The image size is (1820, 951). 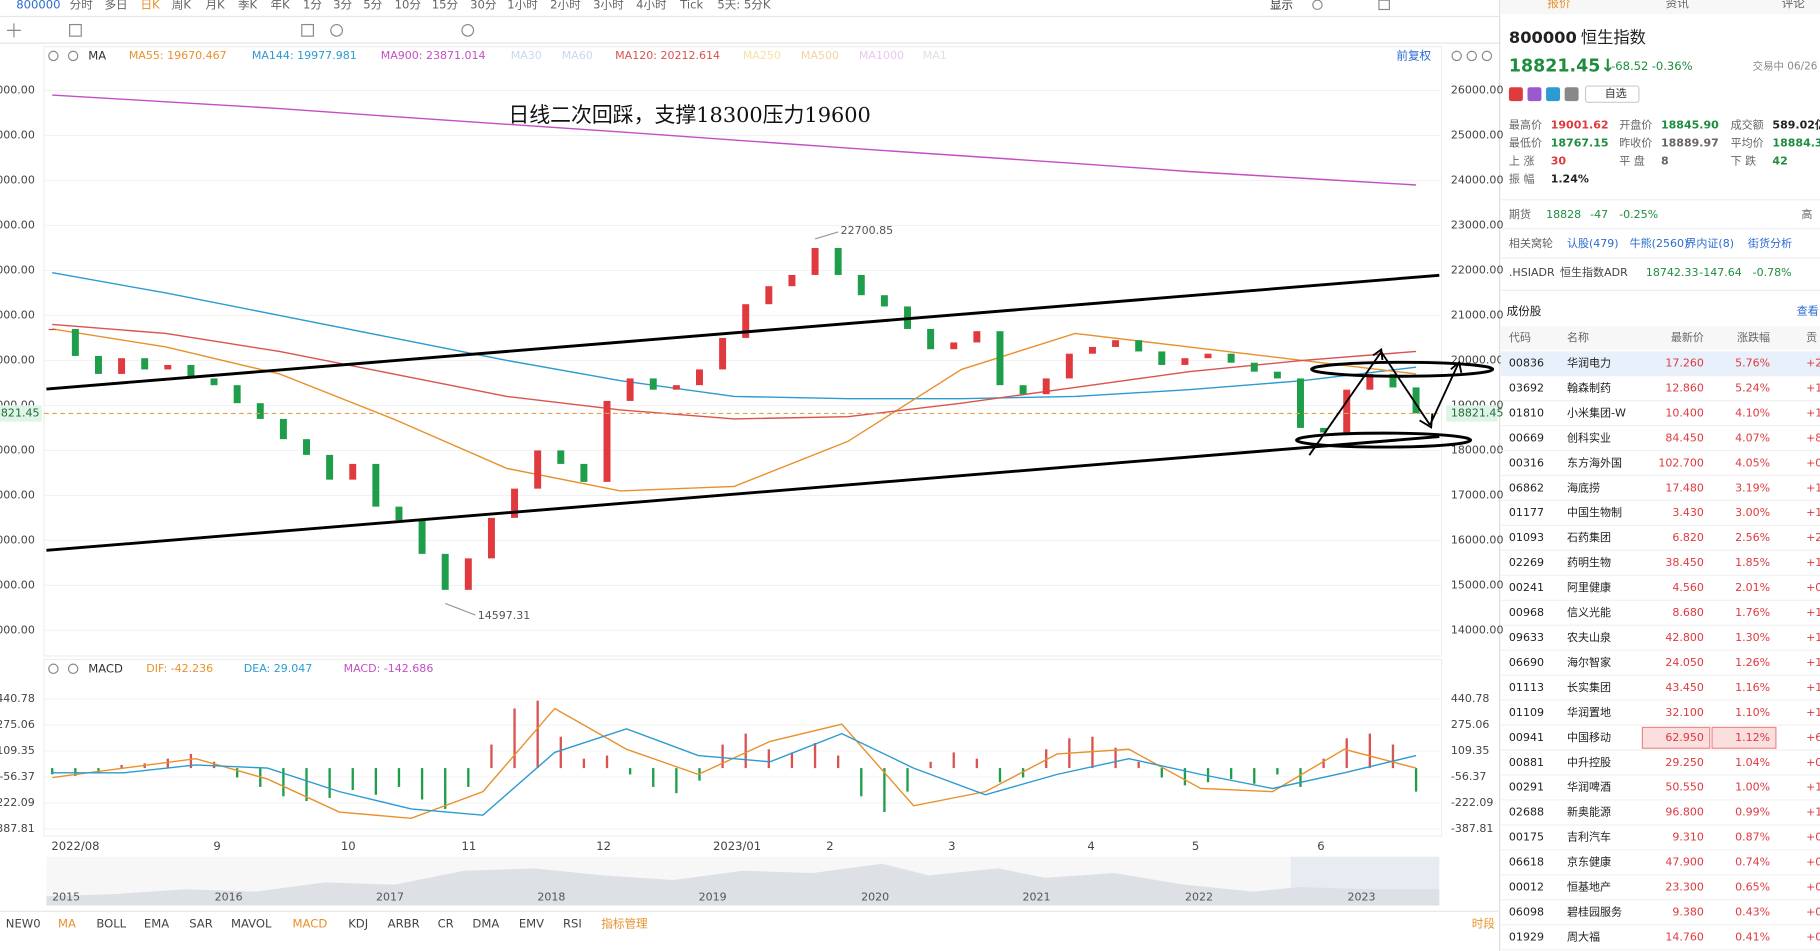 I want to click on table-cell: 创科实业, so click(x=1589, y=437).